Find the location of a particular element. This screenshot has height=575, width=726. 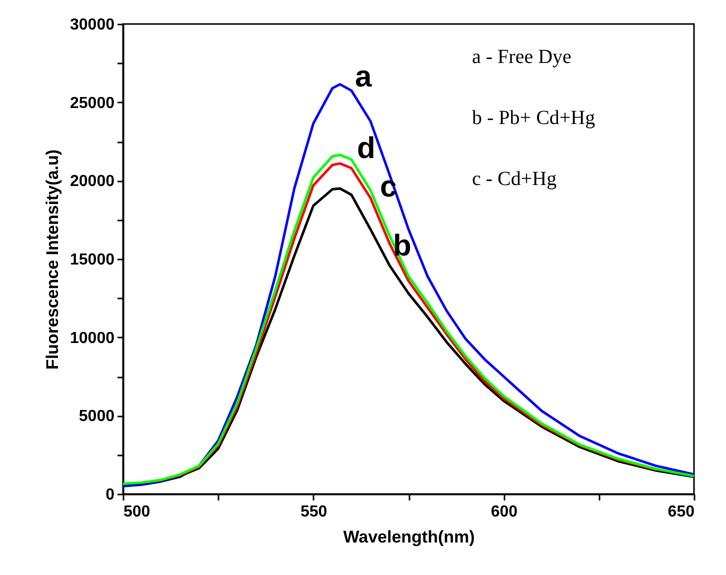

x-tick-label: 650 is located at coordinates (681, 512).